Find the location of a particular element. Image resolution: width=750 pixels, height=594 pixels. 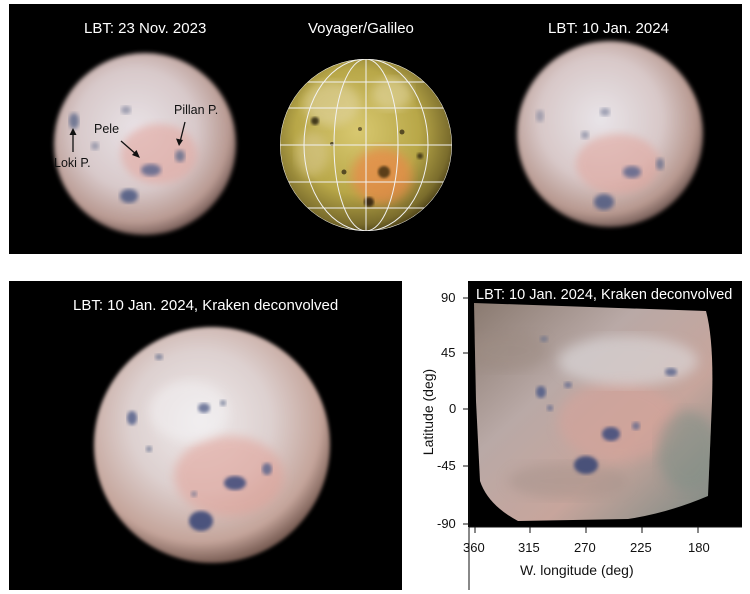

map-axis-strip-left is located at coordinates (436, 437).